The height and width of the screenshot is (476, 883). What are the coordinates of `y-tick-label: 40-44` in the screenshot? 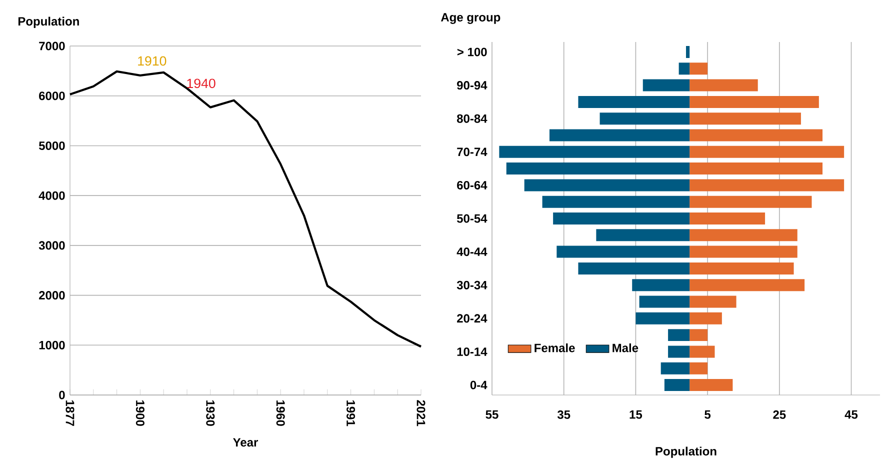 It's located at (472, 252).